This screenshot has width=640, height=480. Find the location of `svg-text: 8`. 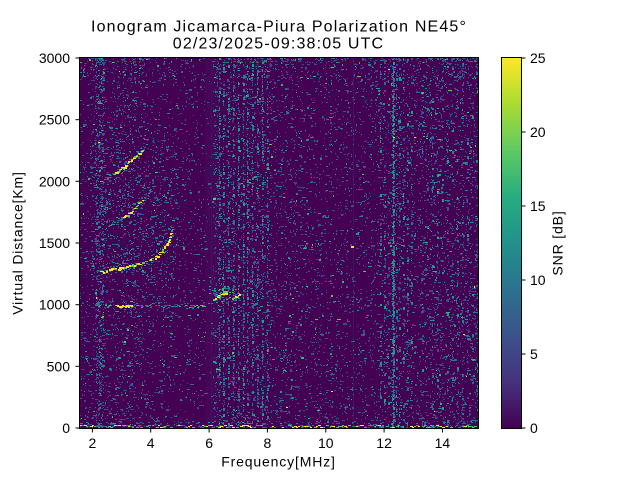

svg-text: 8 is located at coordinates (268, 443).